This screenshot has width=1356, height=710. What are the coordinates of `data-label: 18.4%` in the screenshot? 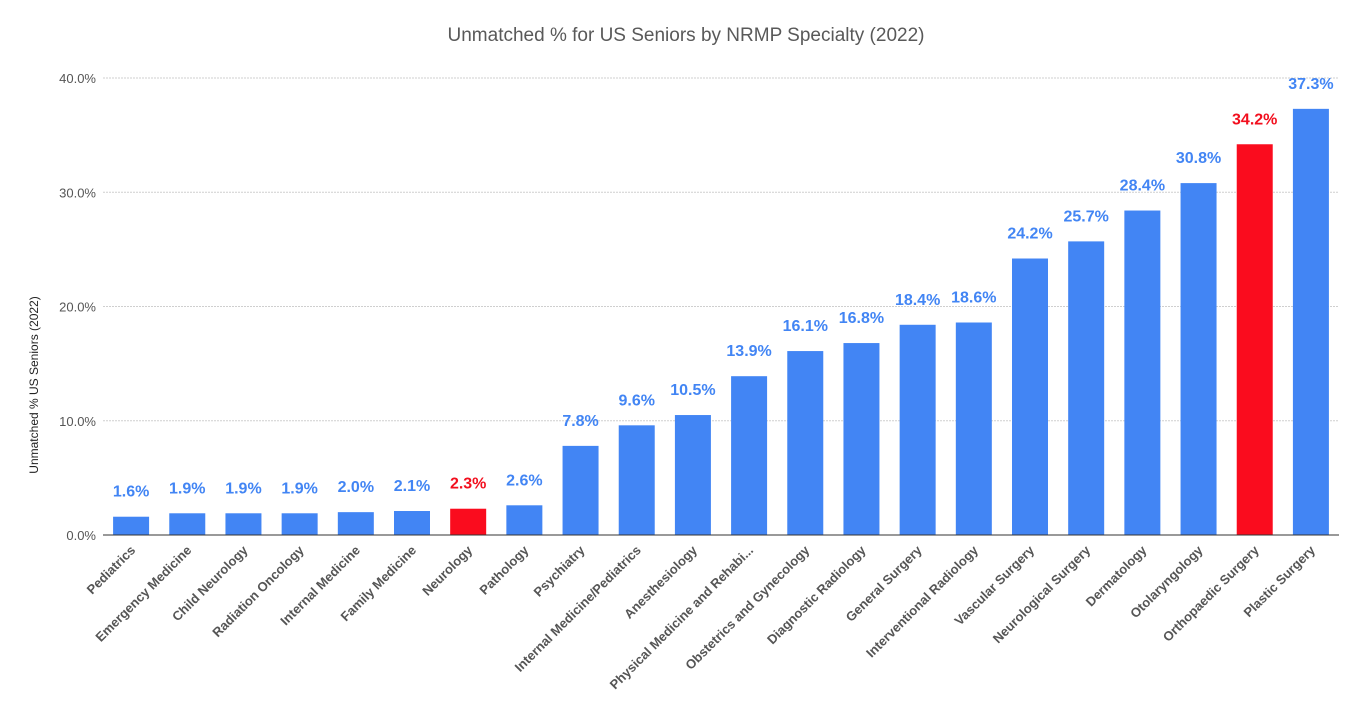 It's located at (917, 300).